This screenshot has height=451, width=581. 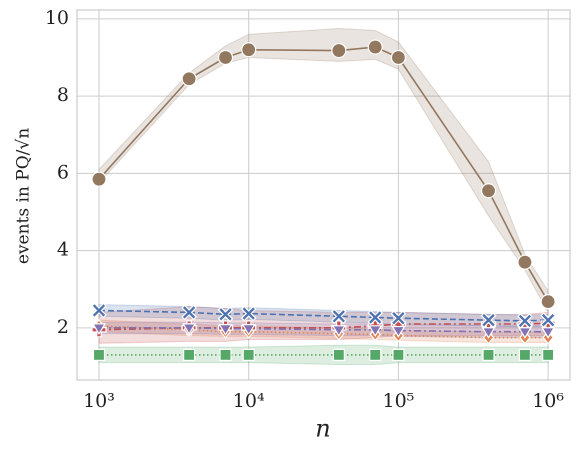 I want to click on y-tick-label: 6, so click(x=63, y=172).